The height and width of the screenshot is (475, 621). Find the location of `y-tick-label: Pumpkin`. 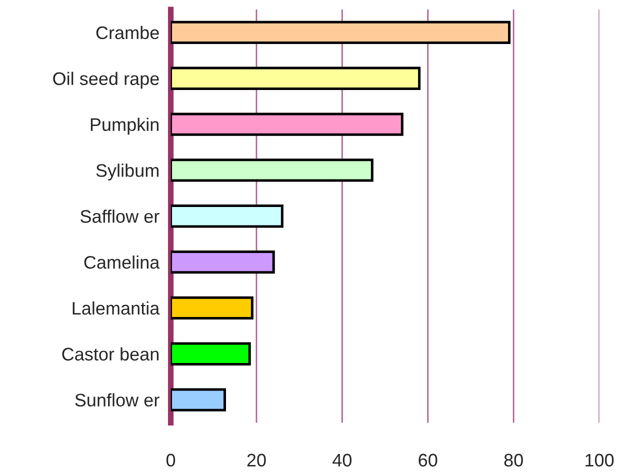

y-tick-label: Pumpkin is located at coordinates (124, 126).